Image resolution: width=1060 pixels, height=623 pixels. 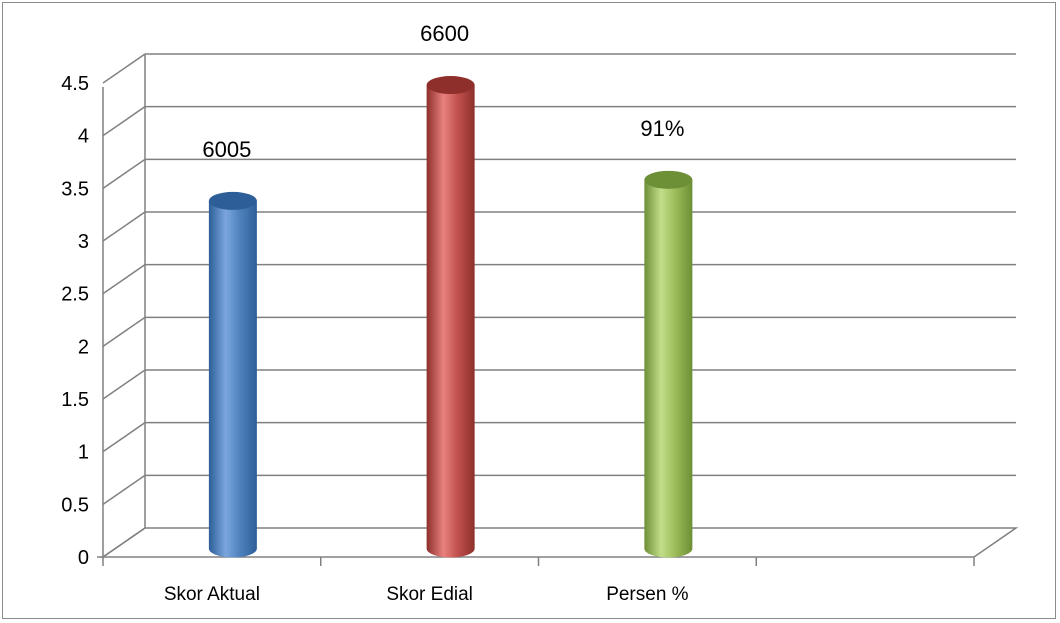 What do you see at coordinates (83, 558) in the screenshot?
I see `y-tick-label: 0` at bounding box center [83, 558].